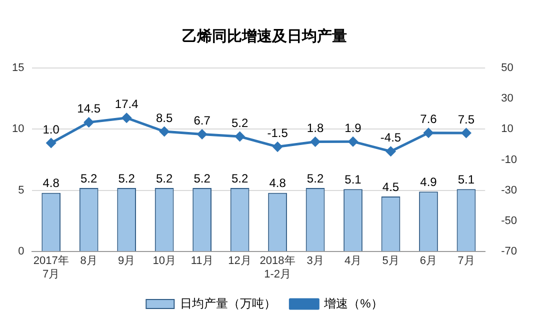  Describe the element at coordinates (277, 133) in the screenshot. I see `data-label: -1.5` at that location.